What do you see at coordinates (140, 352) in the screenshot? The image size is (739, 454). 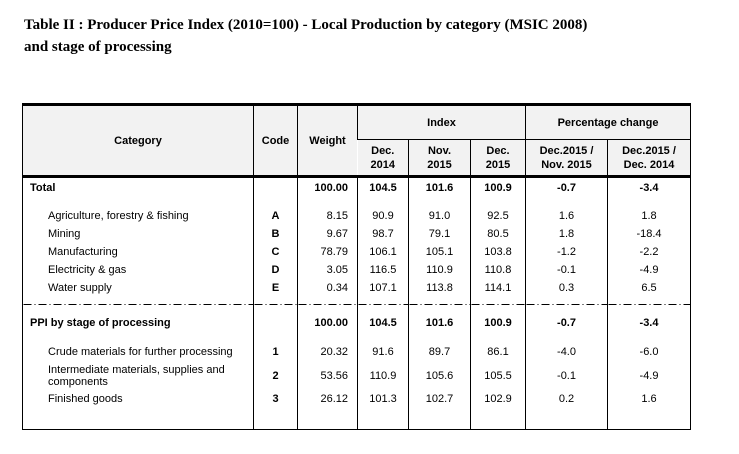 I see `category-cell: Crude materials for further processing` at bounding box center [140, 352].